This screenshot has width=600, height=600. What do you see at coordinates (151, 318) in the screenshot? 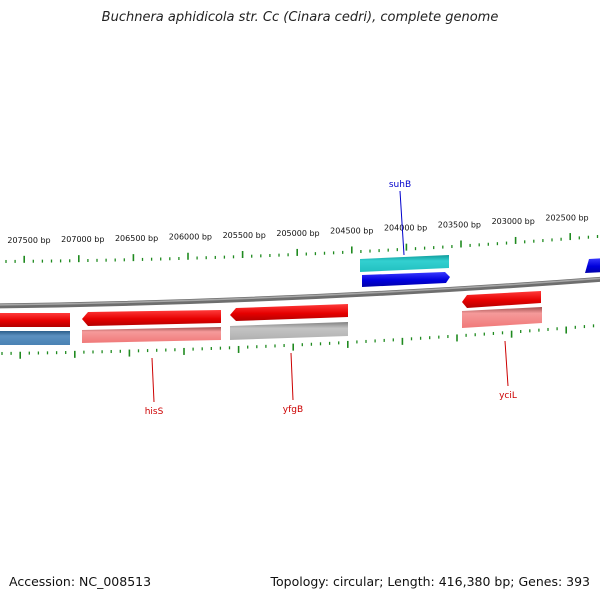
I see `gene-hisS-arrow` at bounding box center [151, 318].